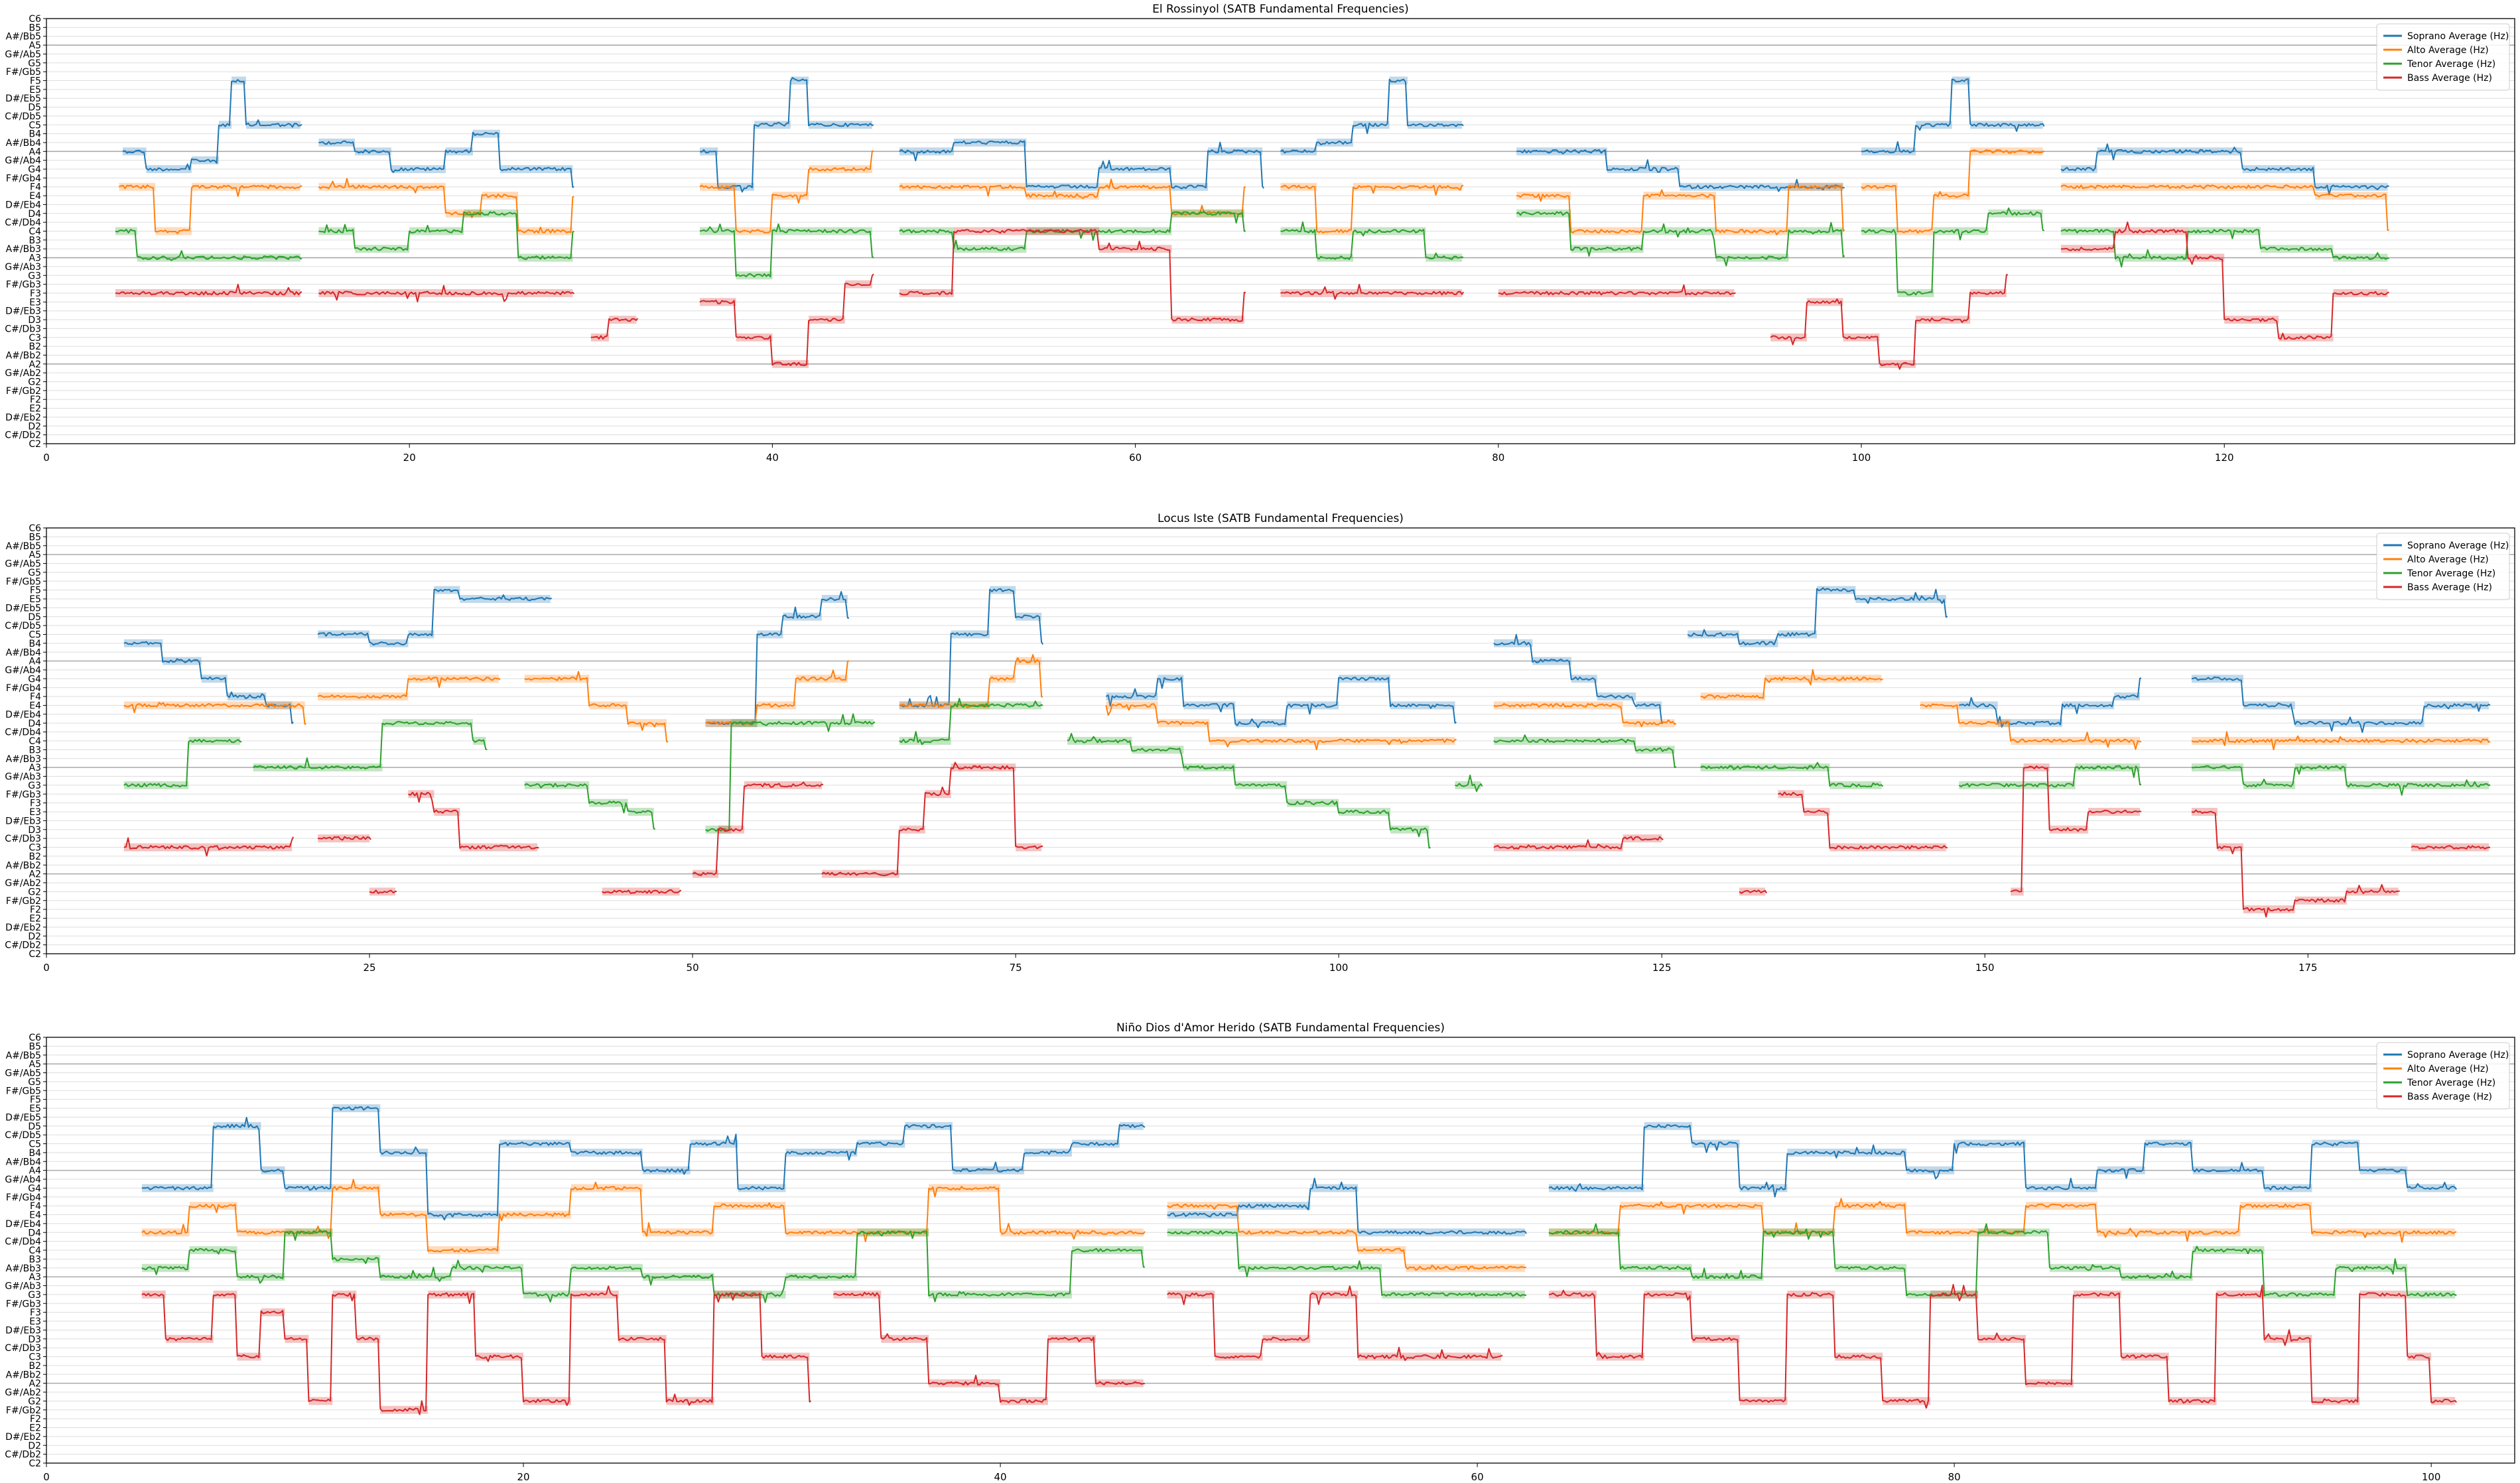 Image resolution: width=2520 pixels, height=1483 pixels. Describe the element at coordinates (24, 1375) in the screenshot. I see `y-tick-label: A#/Bb2` at that location.